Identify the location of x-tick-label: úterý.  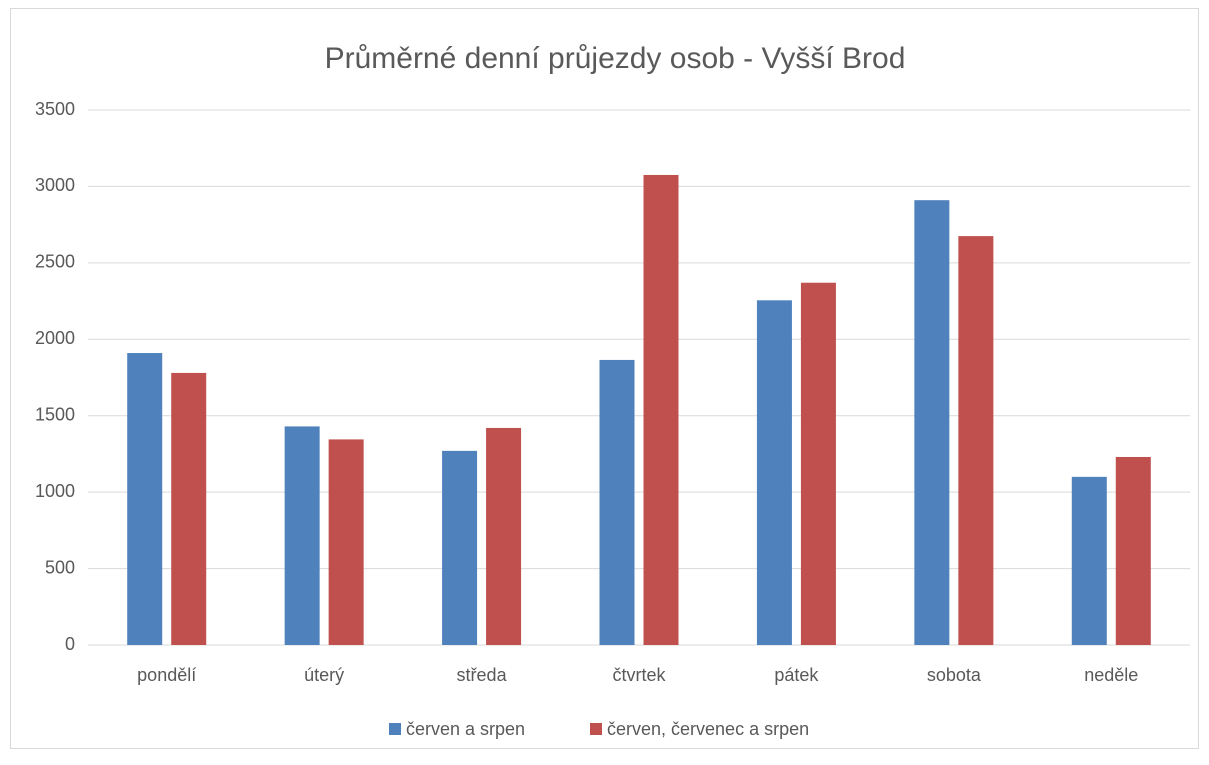
(324, 675).